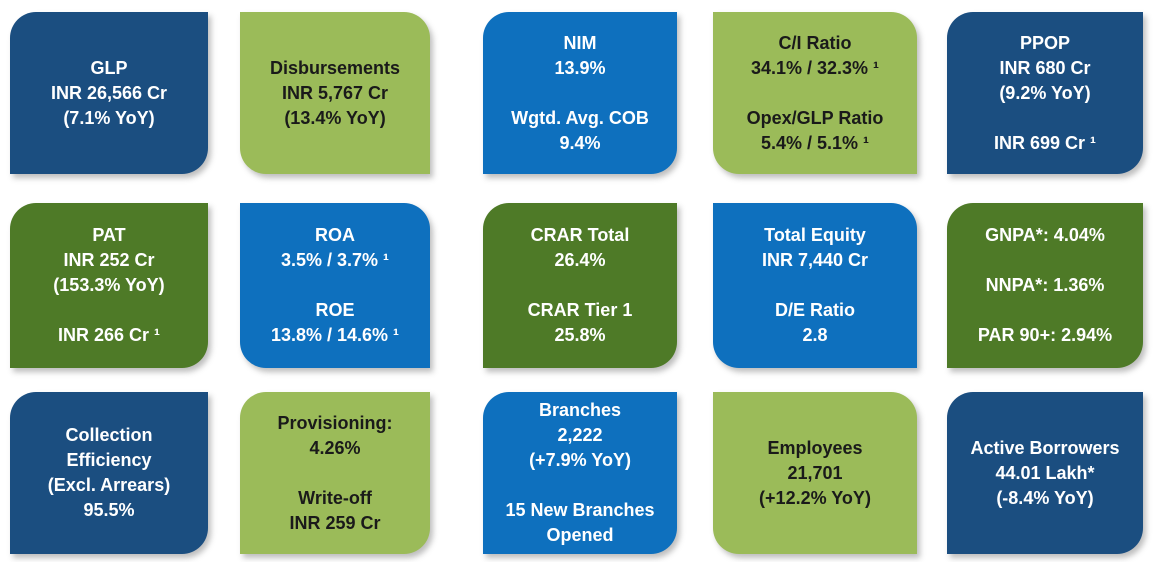 This screenshot has height=562, width=1163. What do you see at coordinates (109, 260) in the screenshot?
I see `card-value: INR 252 Cr` at bounding box center [109, 260].